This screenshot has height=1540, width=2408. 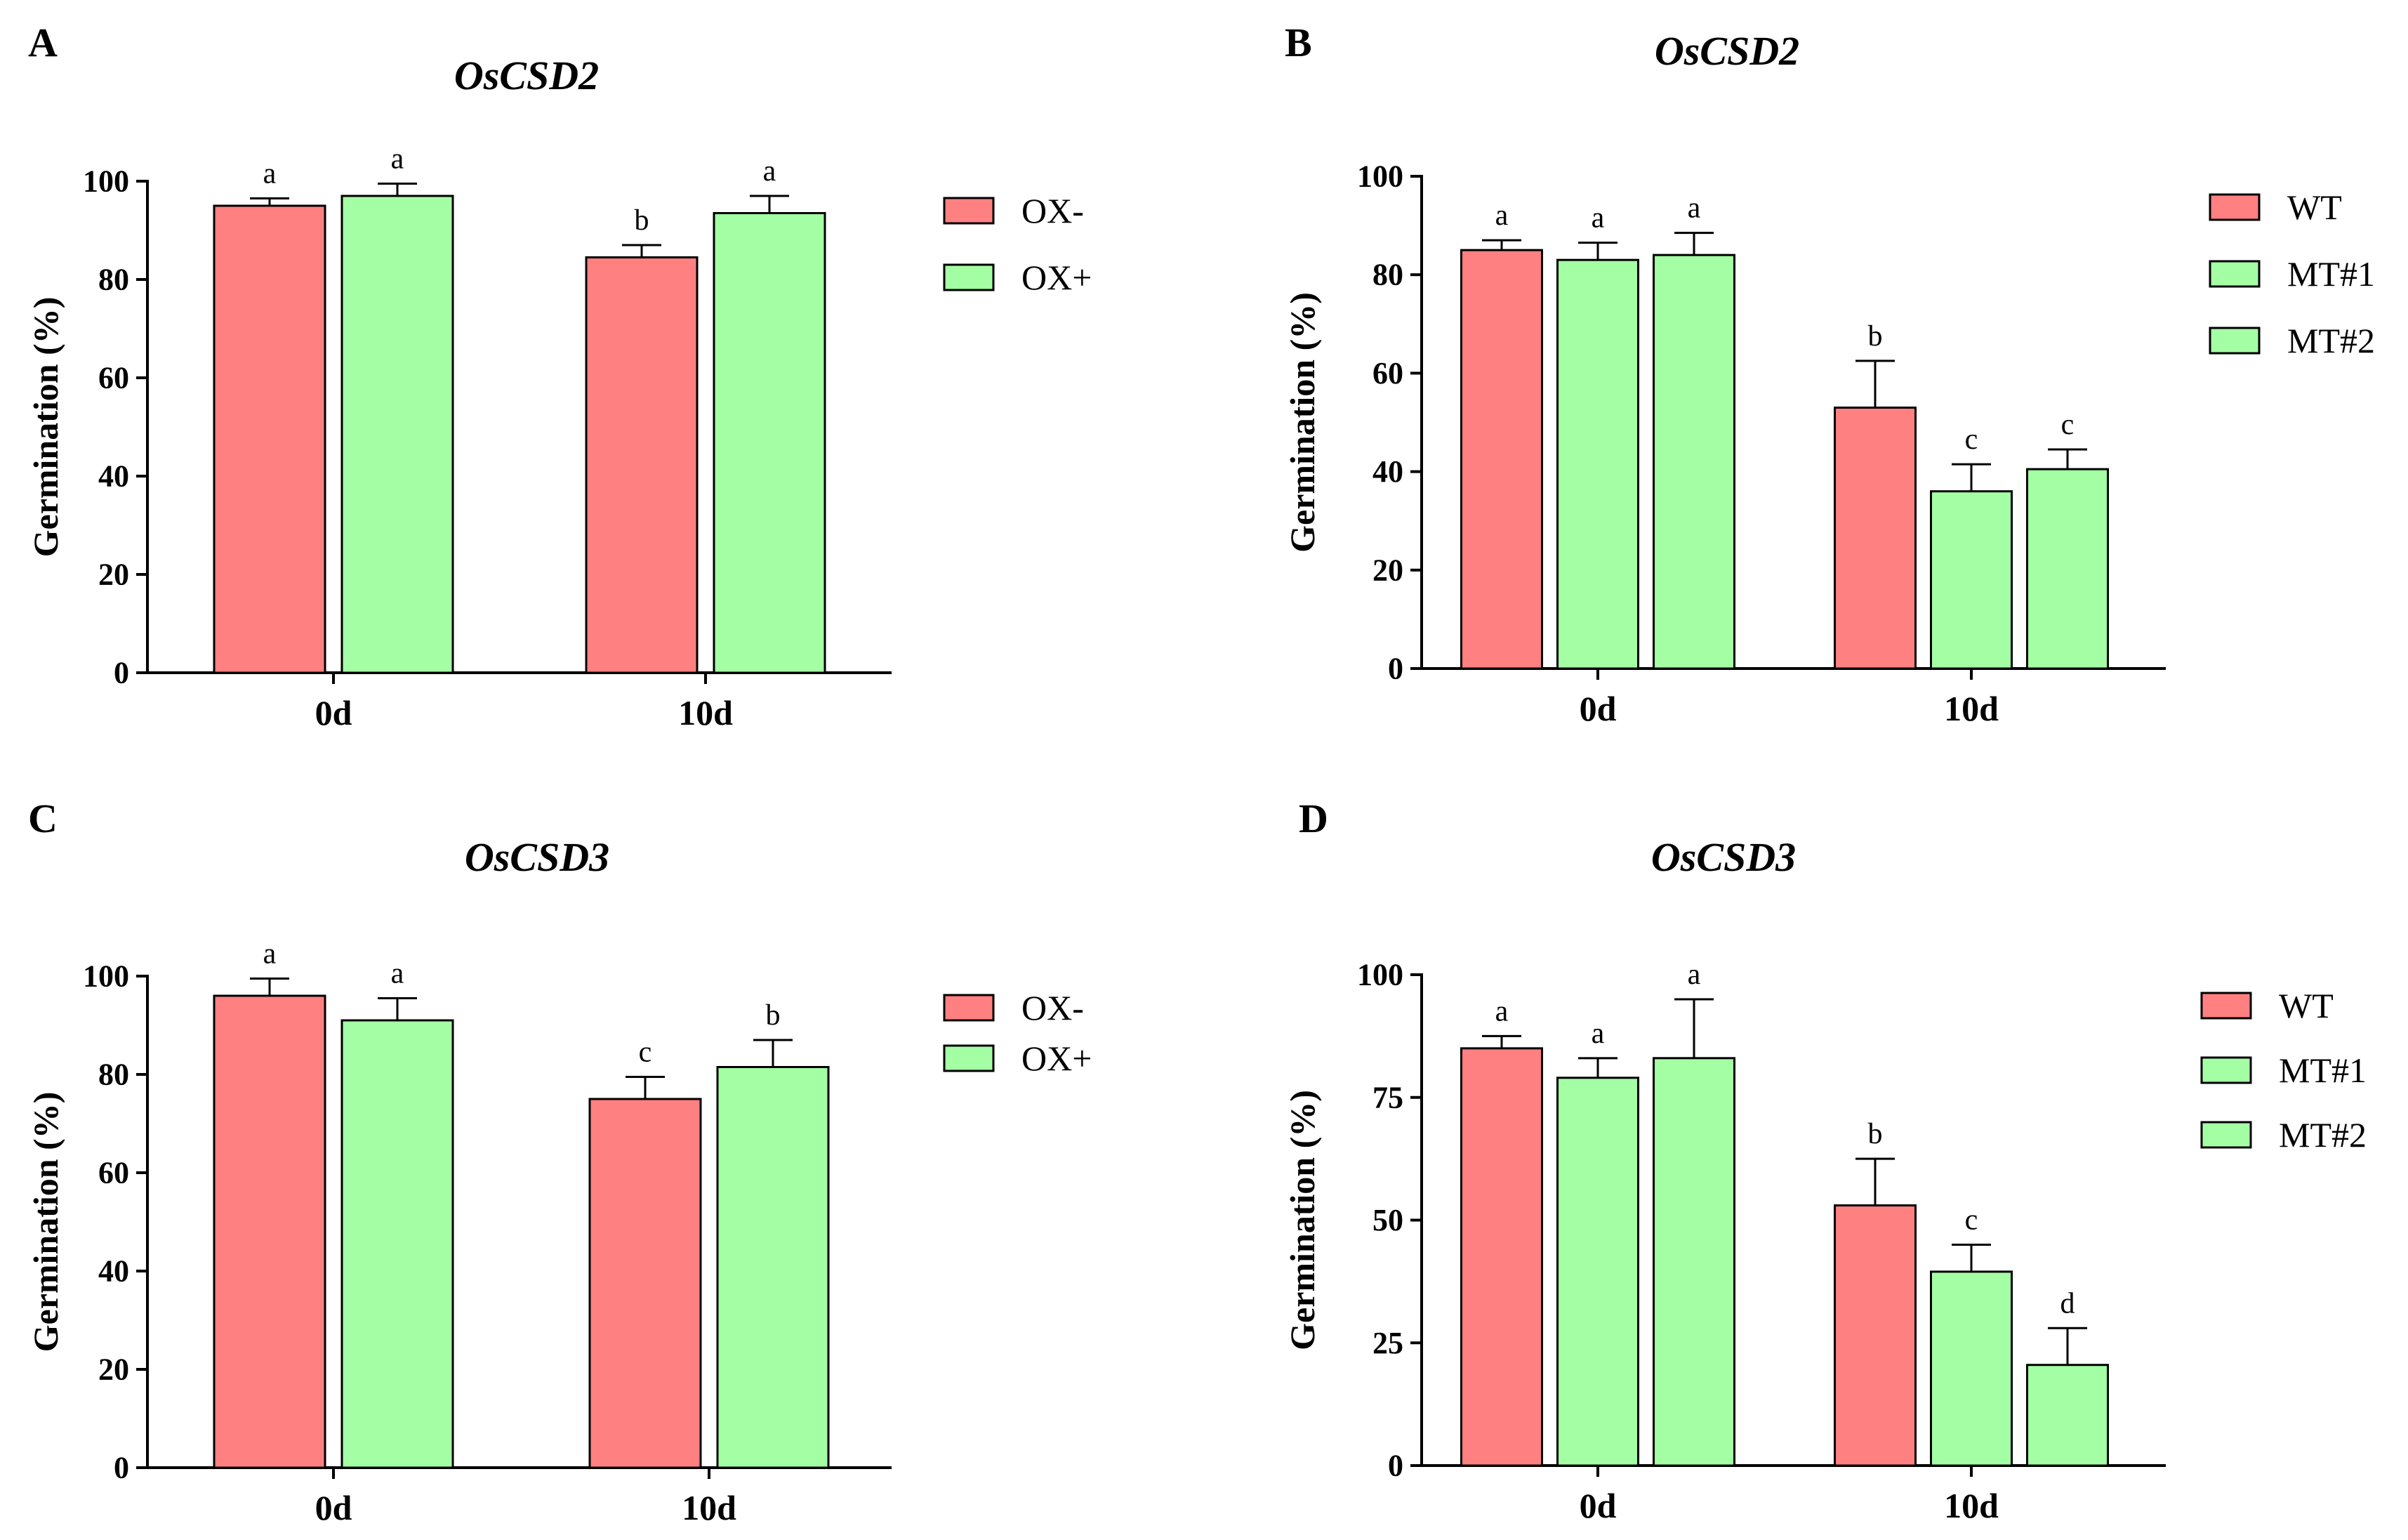 I want to click on y-tick-label: 50, so click(x=1387, y=1220).